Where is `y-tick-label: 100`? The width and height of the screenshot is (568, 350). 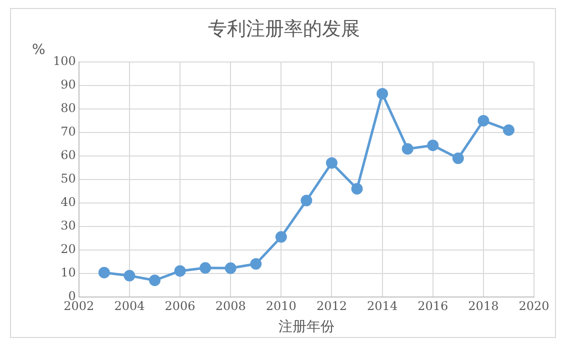
y-tick-label: 100 is located at coordinates (64, 61).